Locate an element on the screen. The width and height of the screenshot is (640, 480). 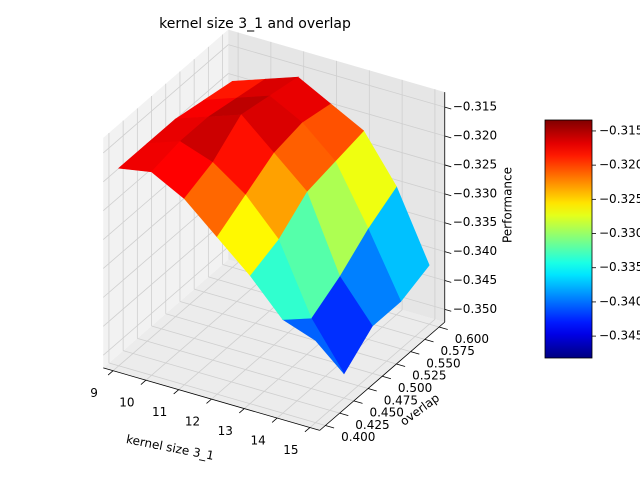
y-tick-label: 0.575 is located at coordinates (458, 351).